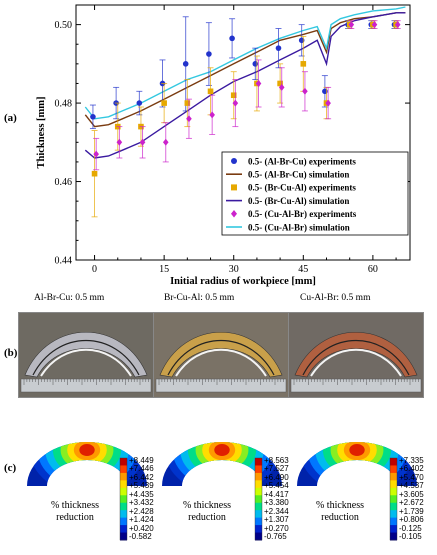  What do you see at coordinates (276, 494) in the screenshot?
I see `colorbar-tick-label: +4.417` at bounding box center [276, 494].